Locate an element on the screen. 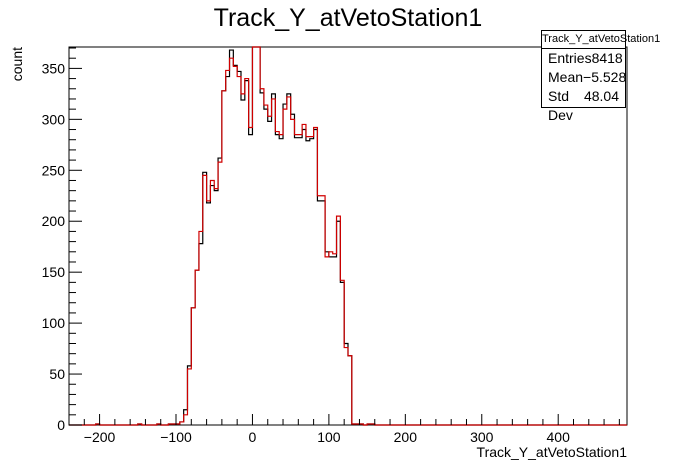 The image size is (696, 472). y-tick-label: 200 is located at coordinates (54, 221).